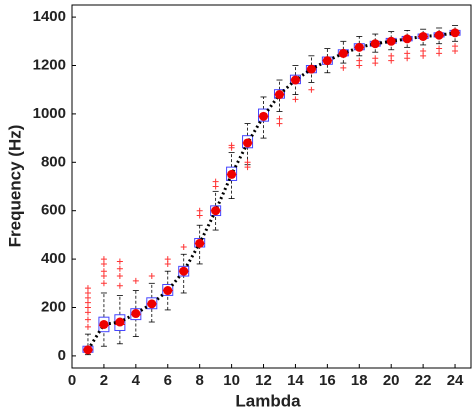 The width and height of the screenshot is (474, 412). I want to click on x-tick-label: 20, so click(391, 380).